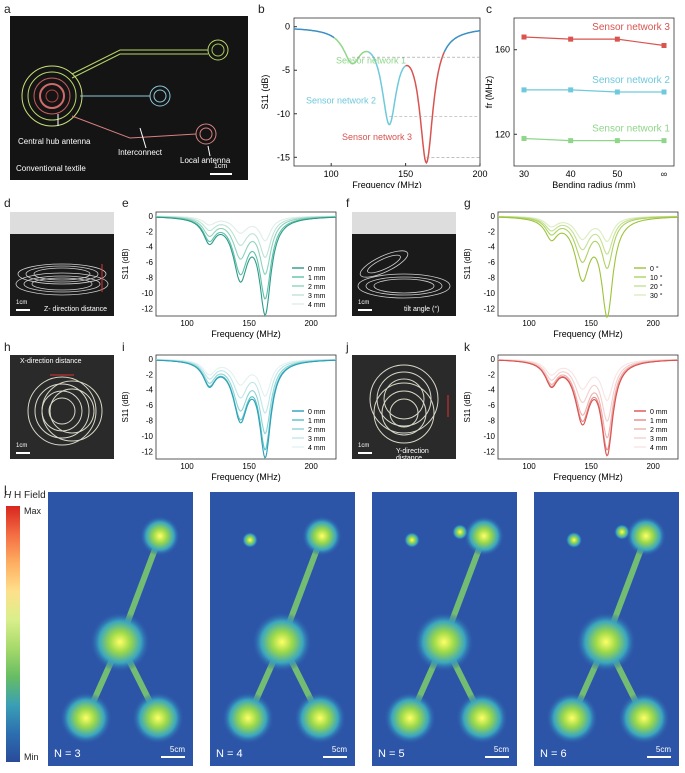  What do you see at coordinates (150, 277) in the screenshot?
I see `y-tick-label: -8` at bounding box center [150, 277].